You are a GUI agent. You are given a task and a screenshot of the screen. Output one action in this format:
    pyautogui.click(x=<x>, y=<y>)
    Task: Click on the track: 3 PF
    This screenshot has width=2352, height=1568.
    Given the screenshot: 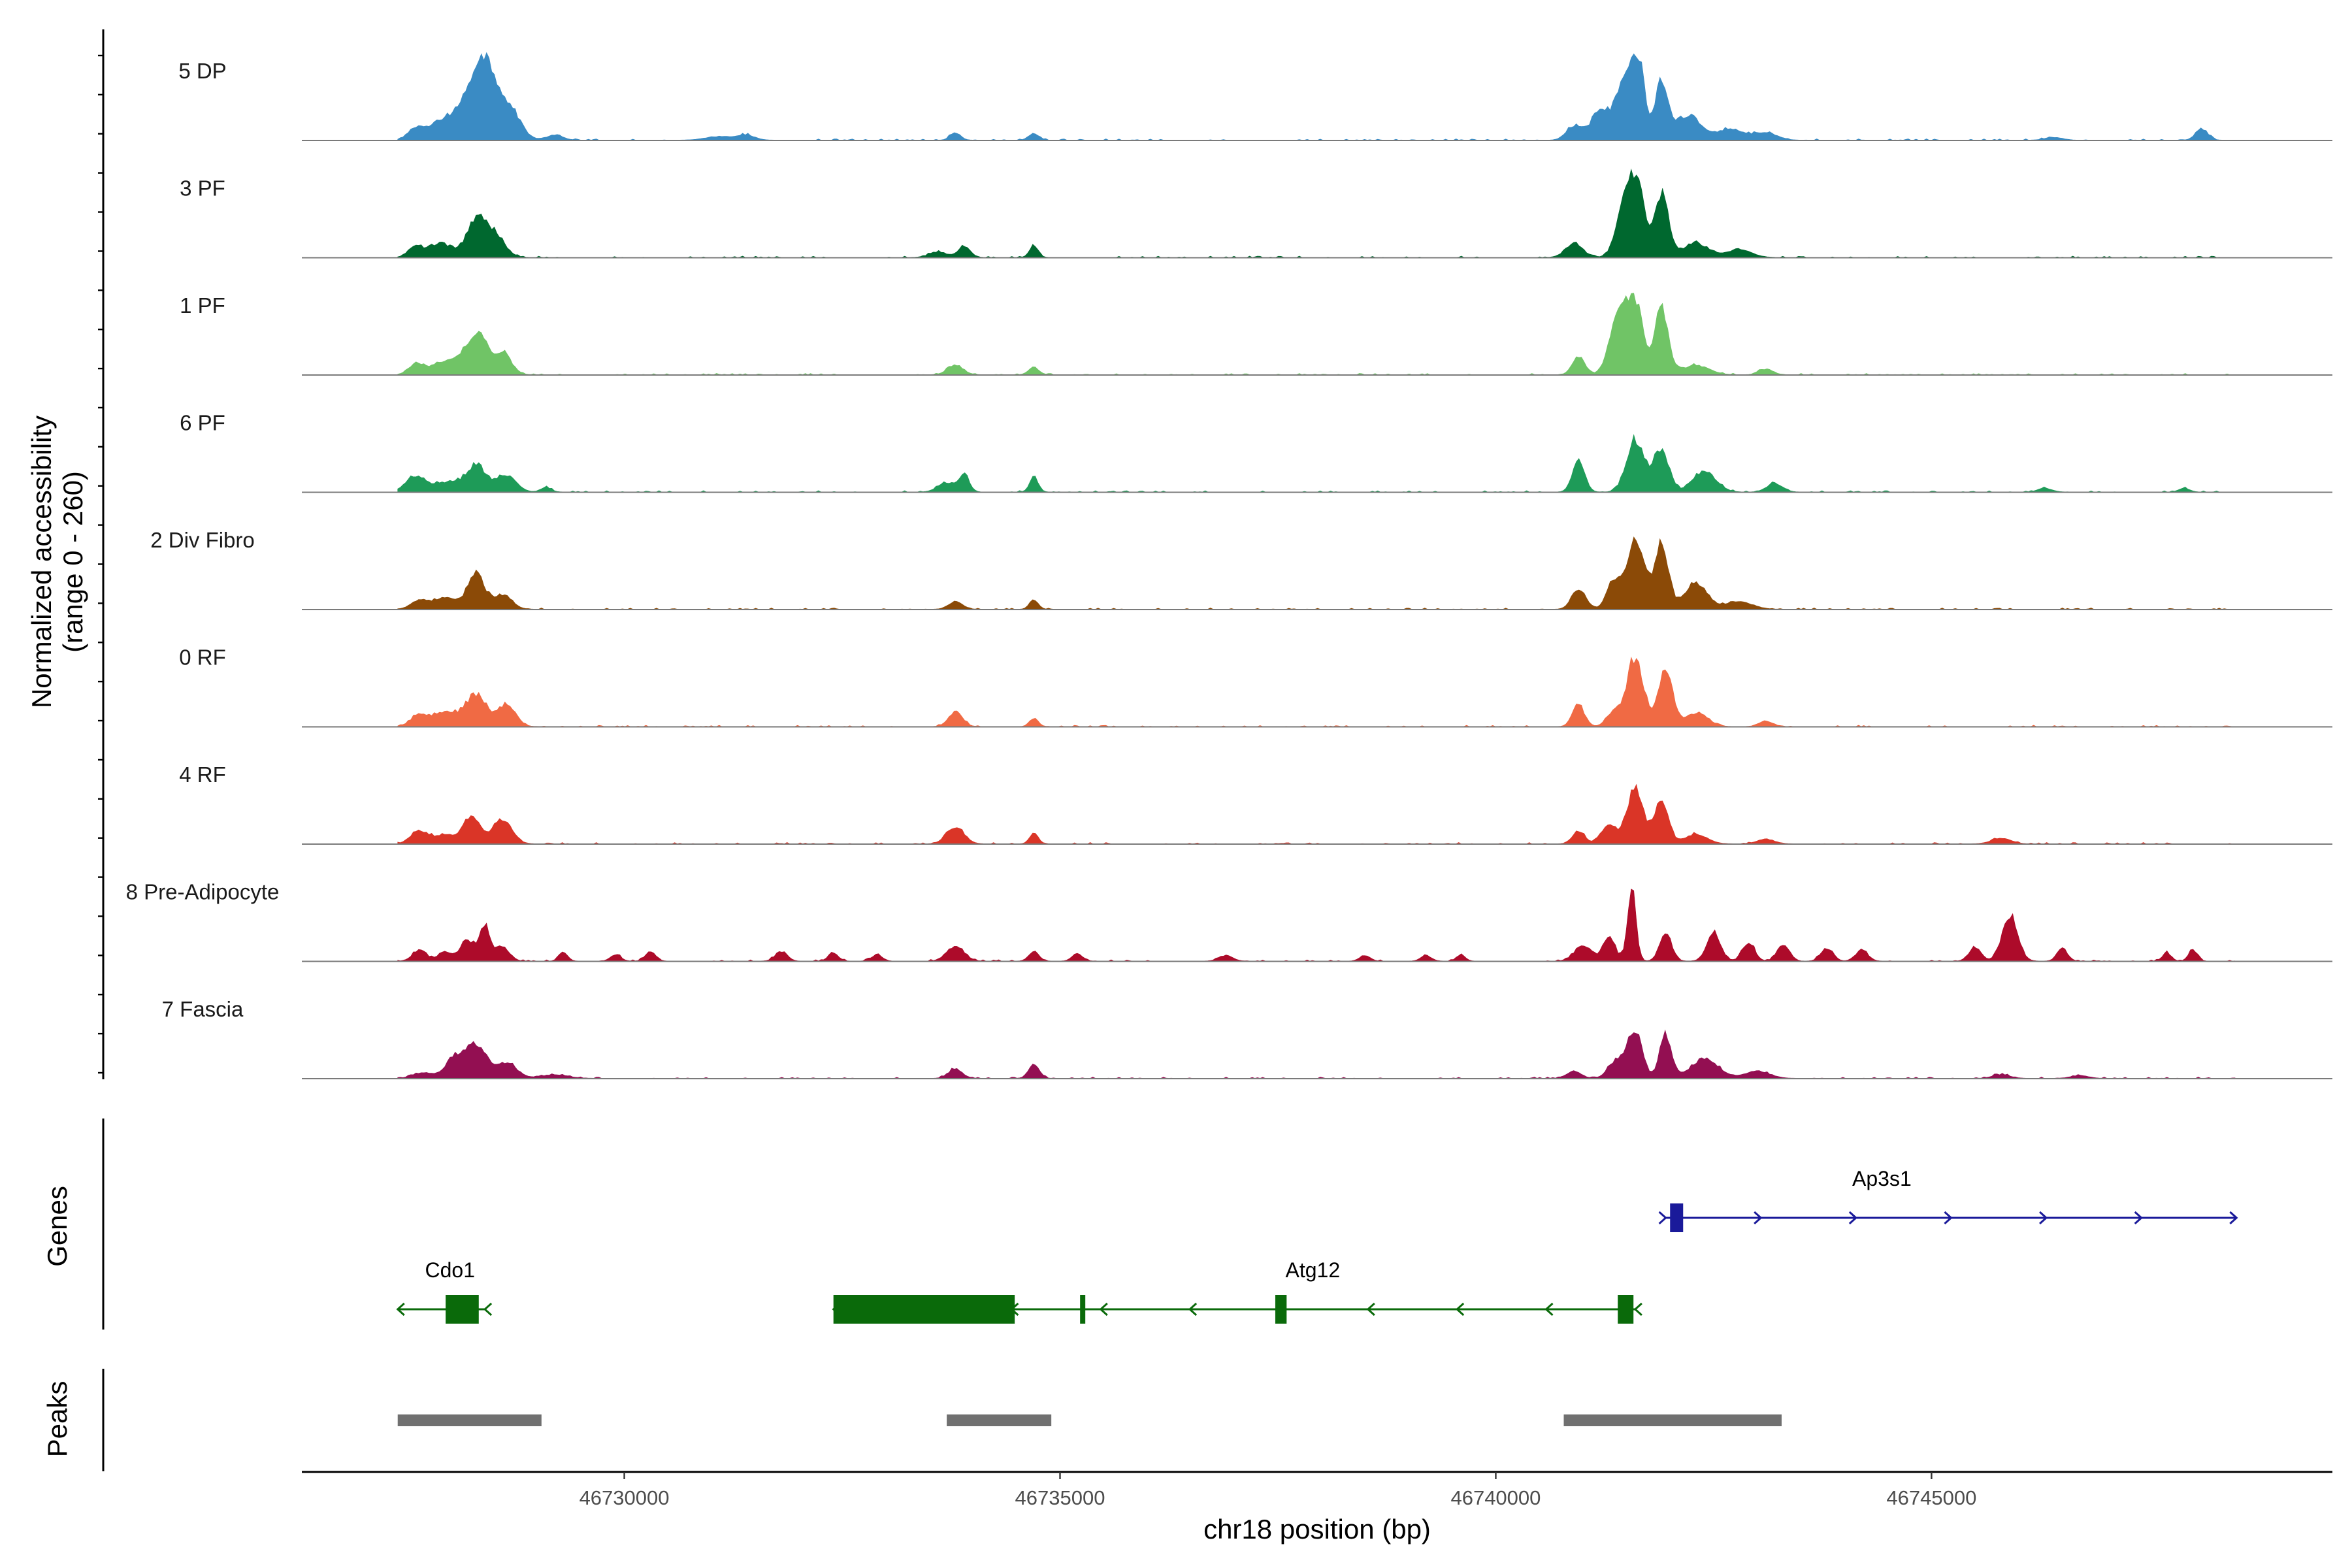 What is the action you would take?
    pyautogui.click(x=1256, y=213)
    